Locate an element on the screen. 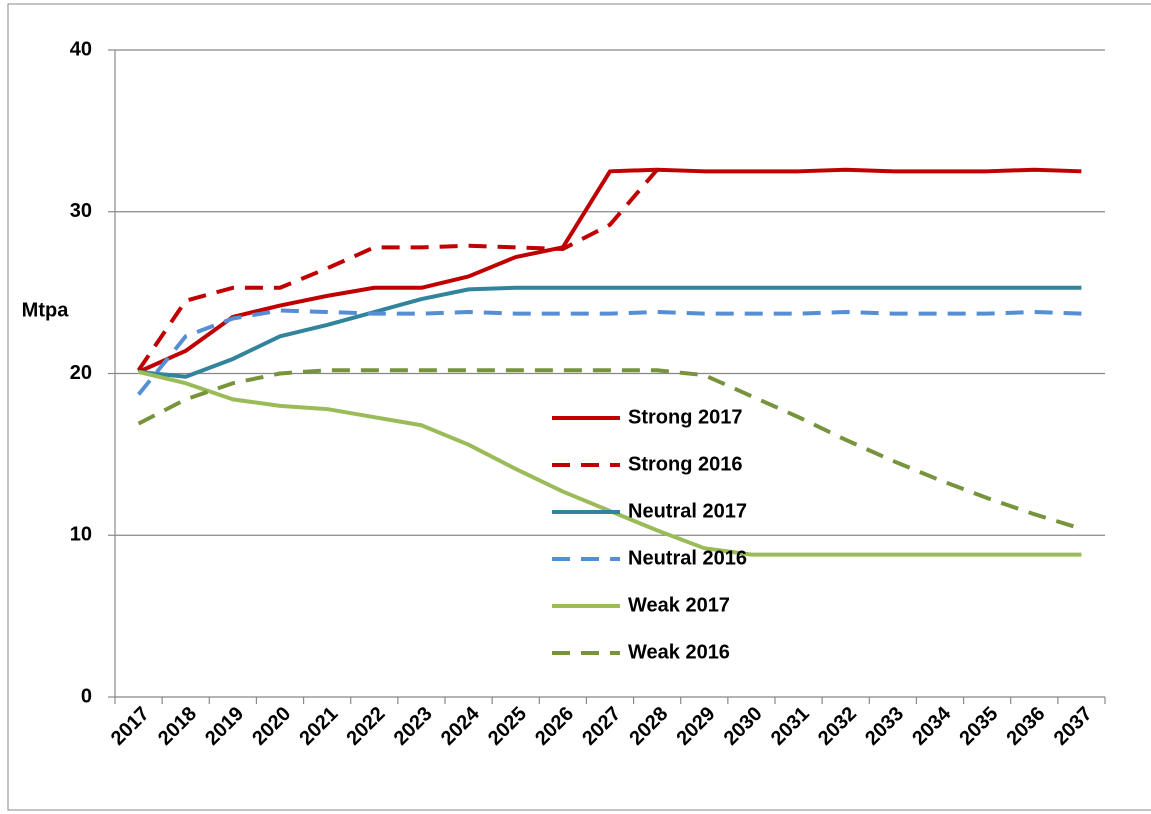  y-tick-label: 10 is located at coordinates (81, 535).